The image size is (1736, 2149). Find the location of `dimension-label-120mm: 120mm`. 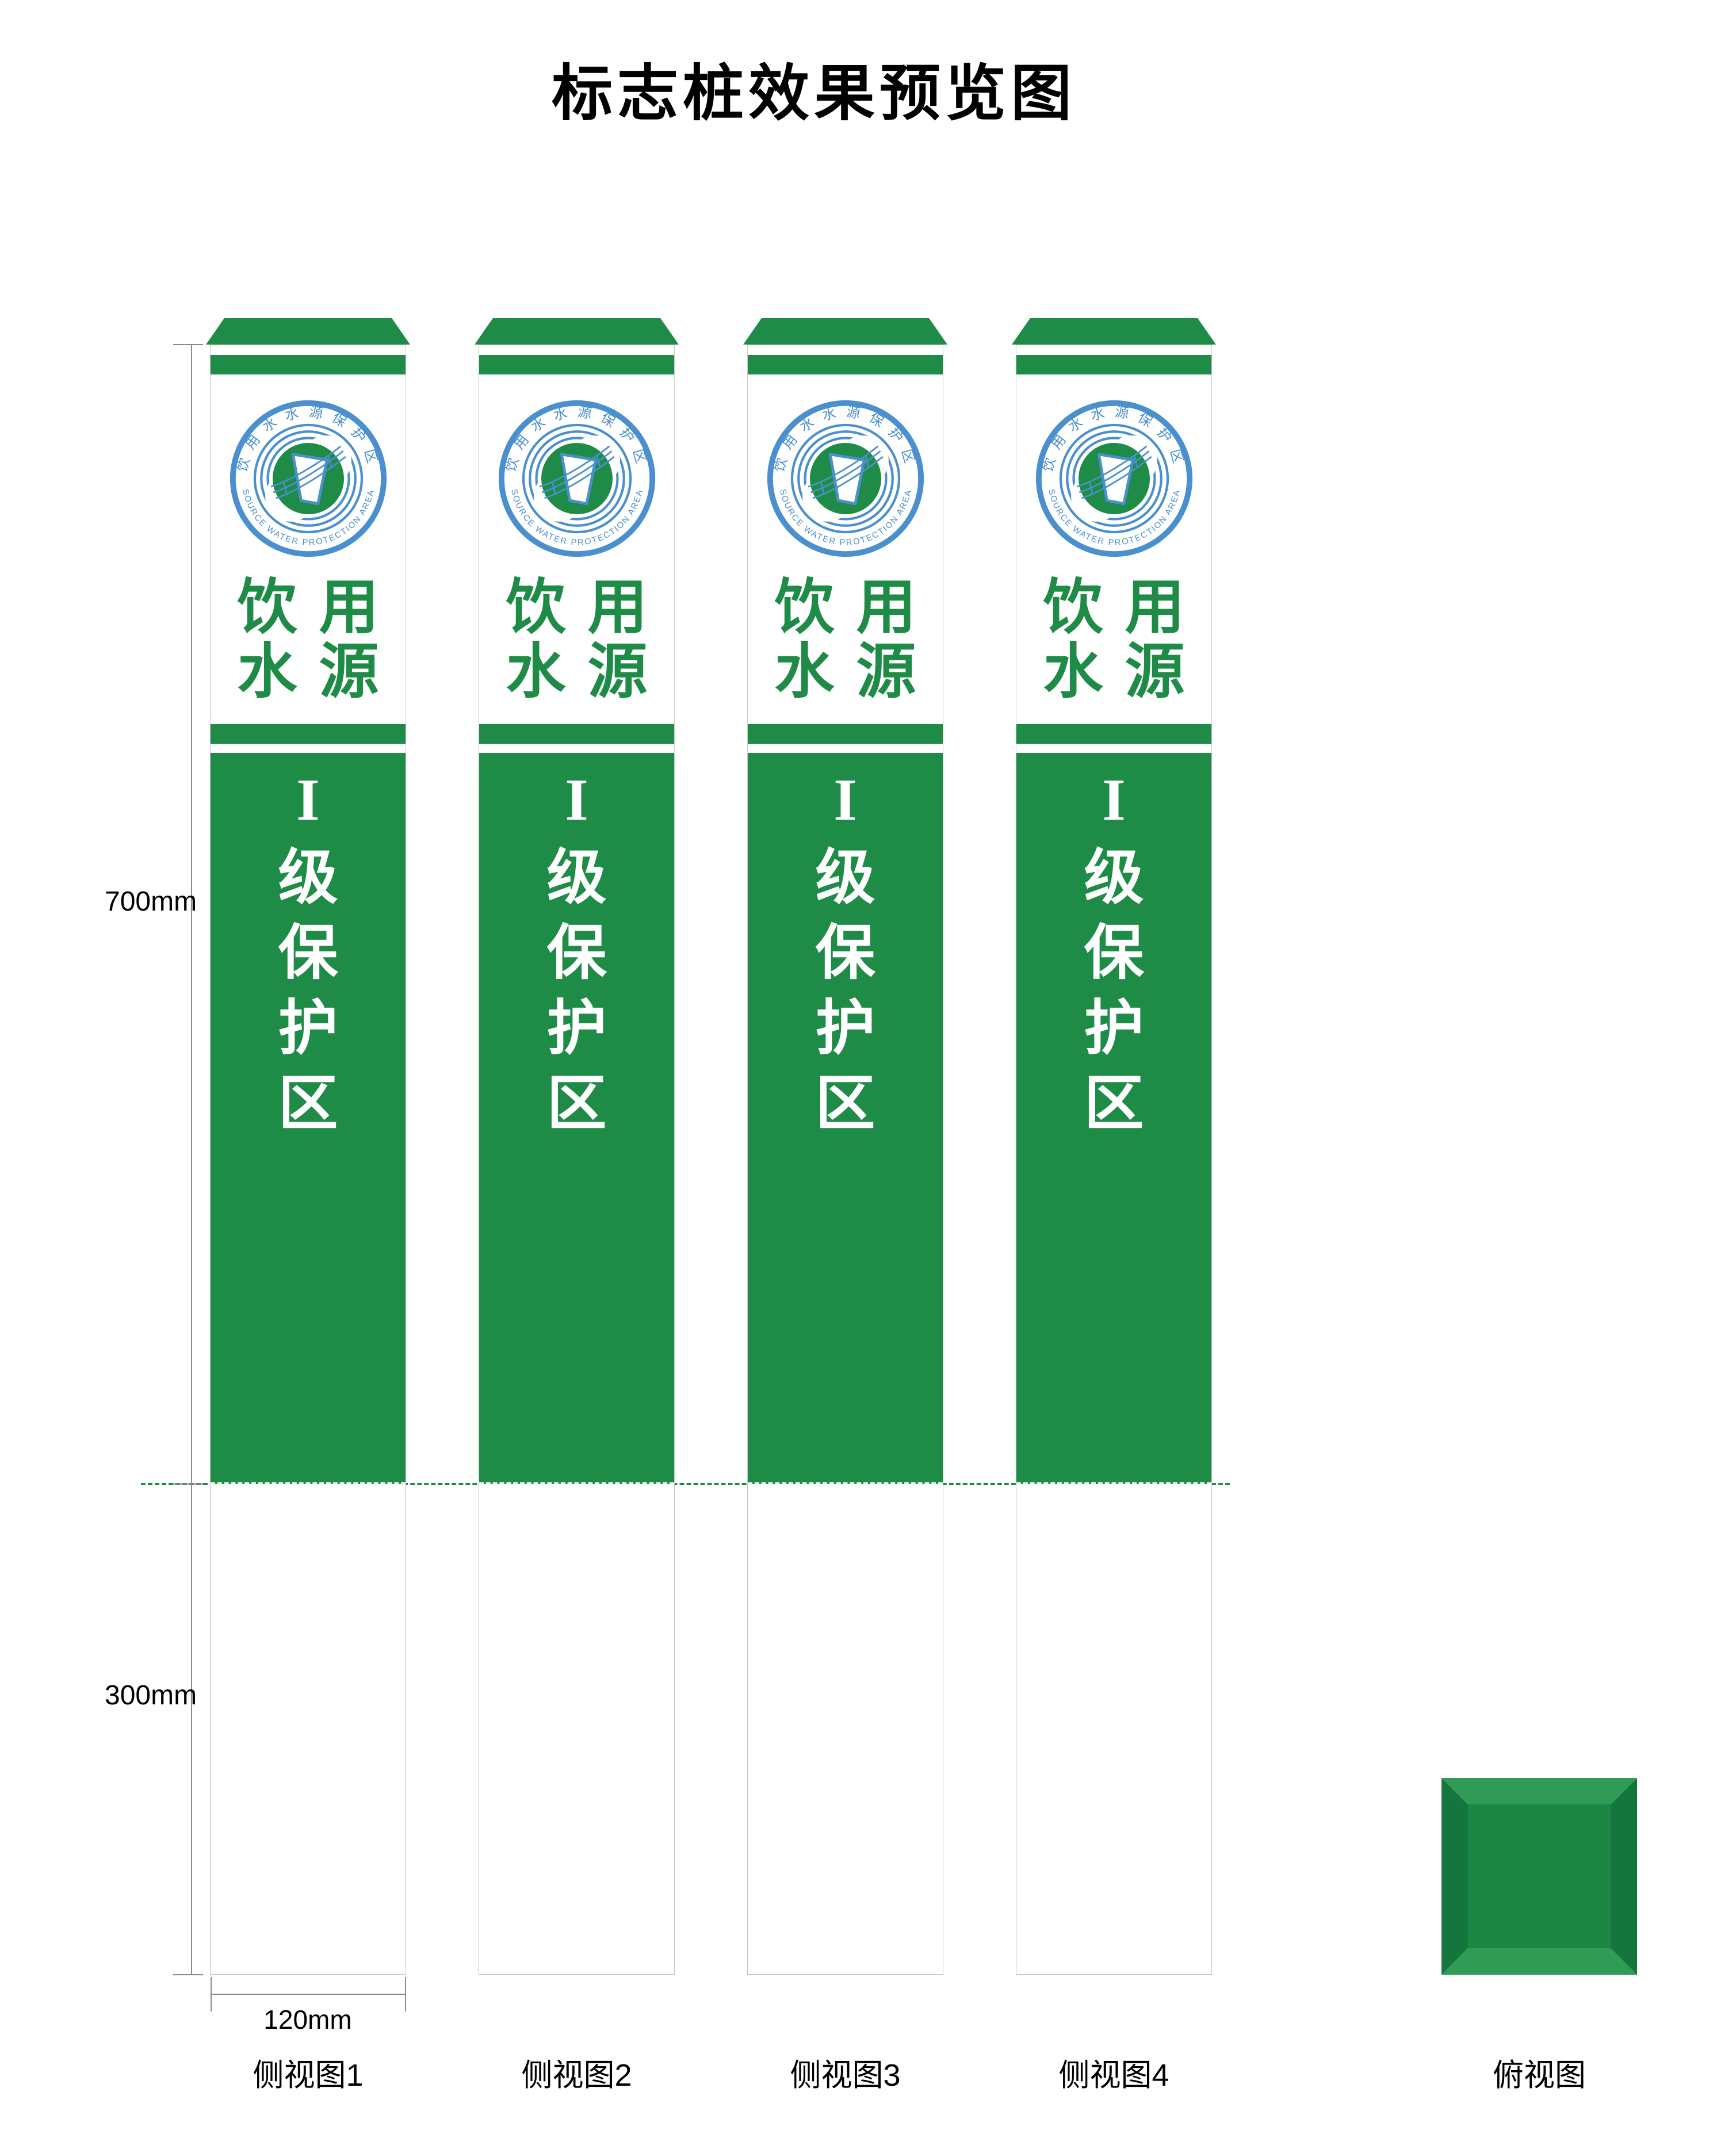

dimension-label-120mm: 120mm is located at coordinates (307, 2020).